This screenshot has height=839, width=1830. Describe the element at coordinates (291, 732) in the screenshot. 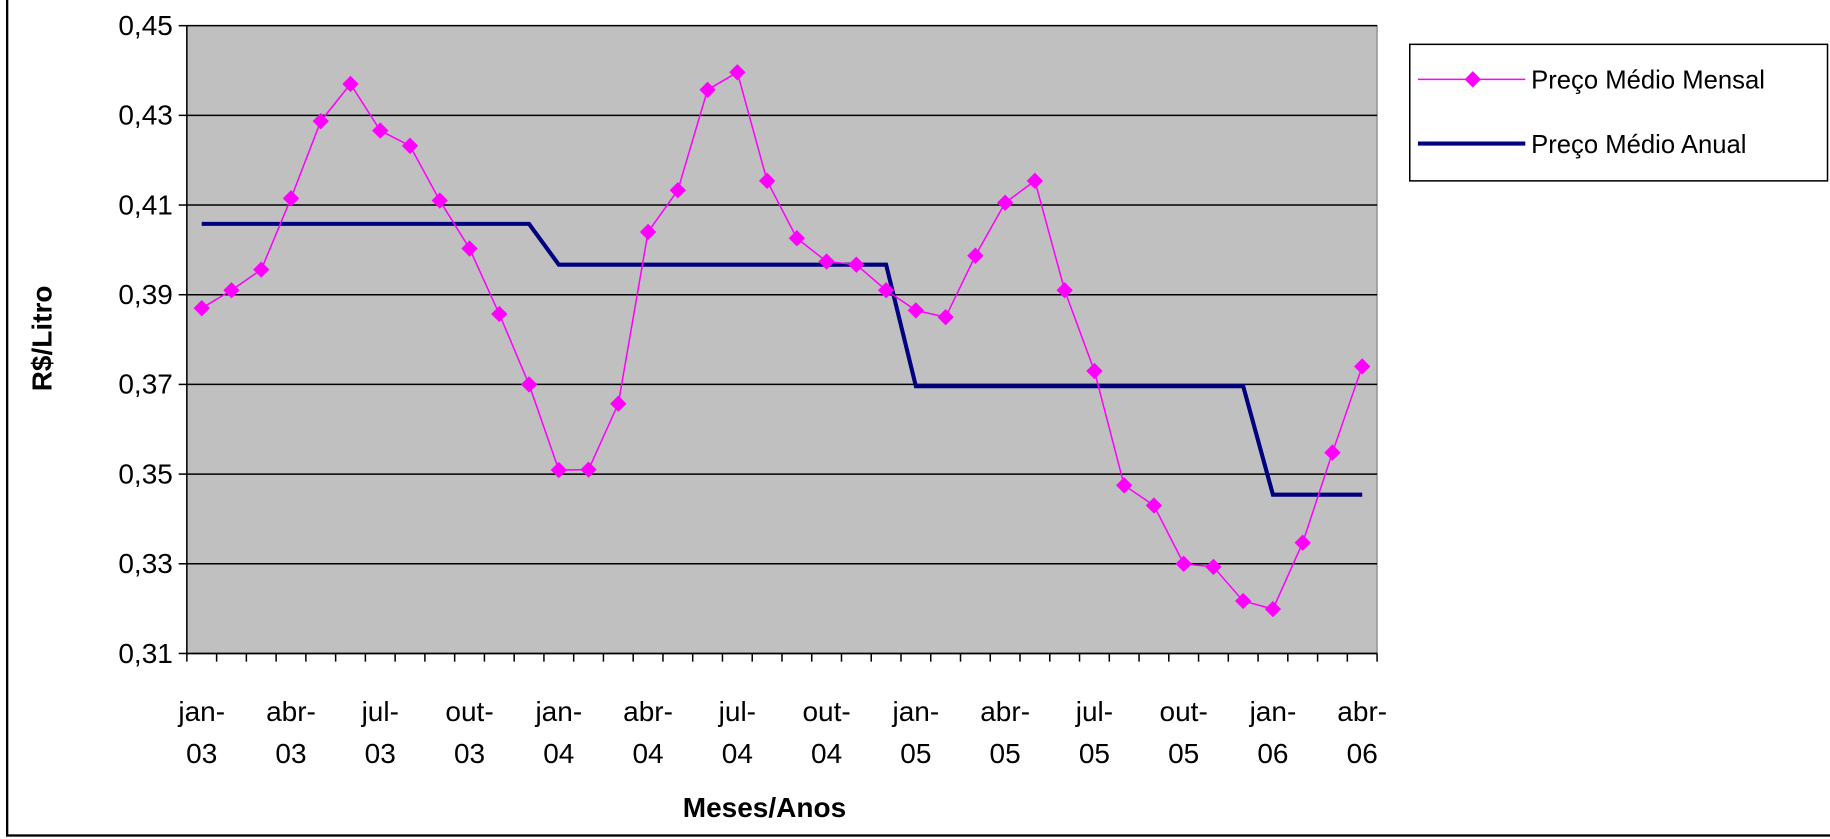

I see `x-tick-label: abr-03` at that location.